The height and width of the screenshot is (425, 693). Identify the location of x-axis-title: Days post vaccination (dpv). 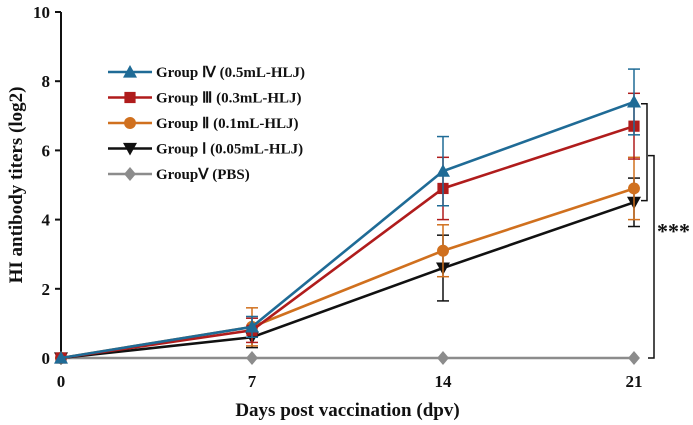
(347, 410).